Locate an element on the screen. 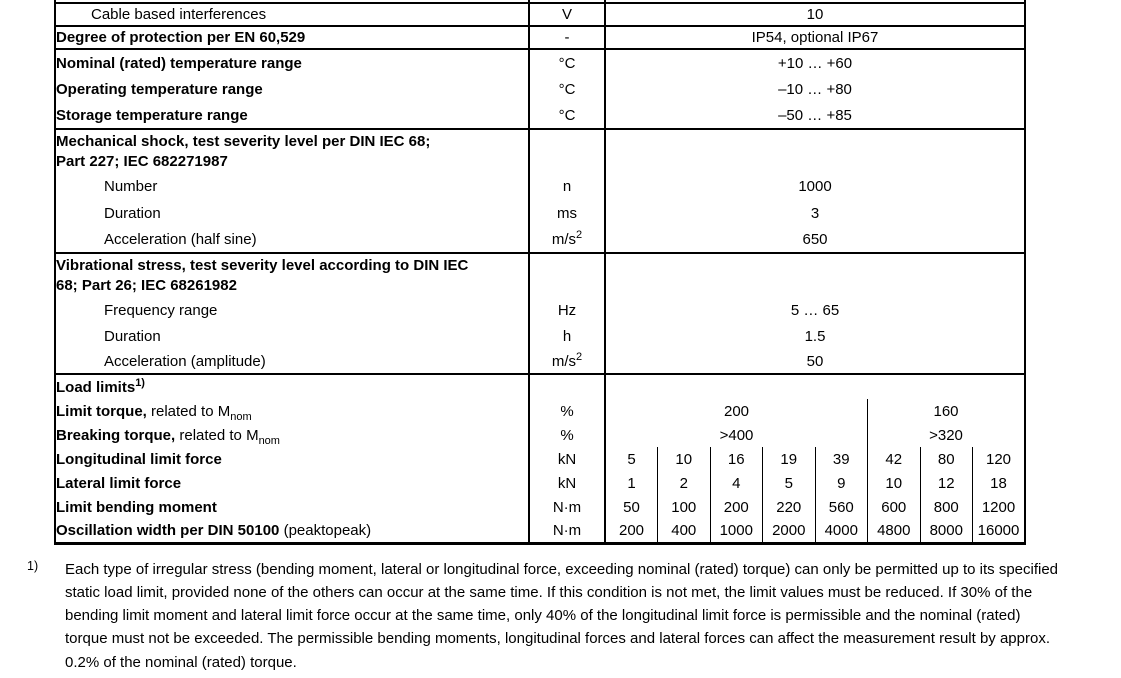 The width and height of the screenshot is (1121, 678). param-cell: Storage temperature range is located at coordinates (292, 116).